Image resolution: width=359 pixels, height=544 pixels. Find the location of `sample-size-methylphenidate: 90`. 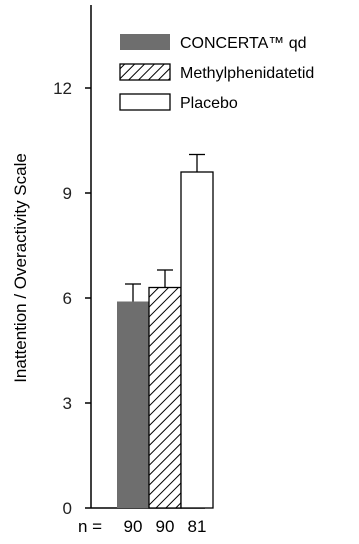

sample-size-methylphenidate: 90 is located at coordinates (165, 526).